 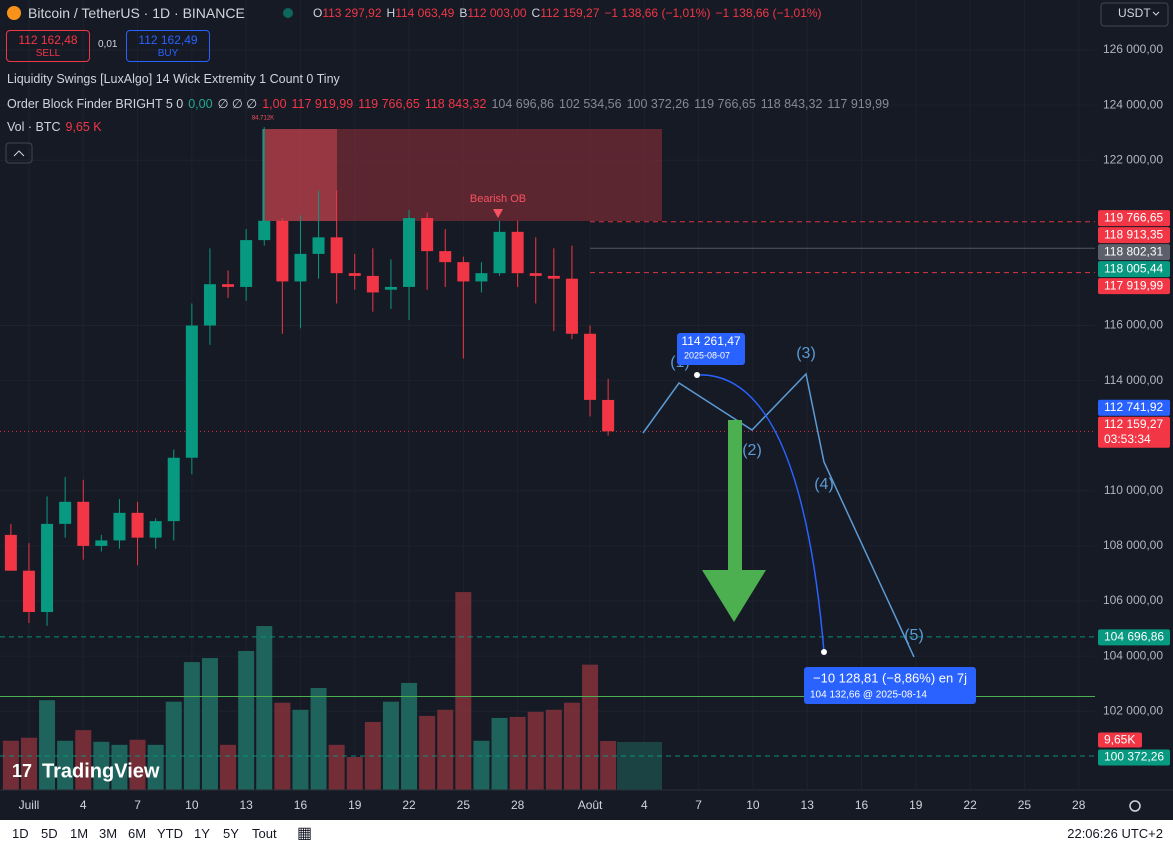 I want to click on volume-ghost, so click(x=639, y=766).